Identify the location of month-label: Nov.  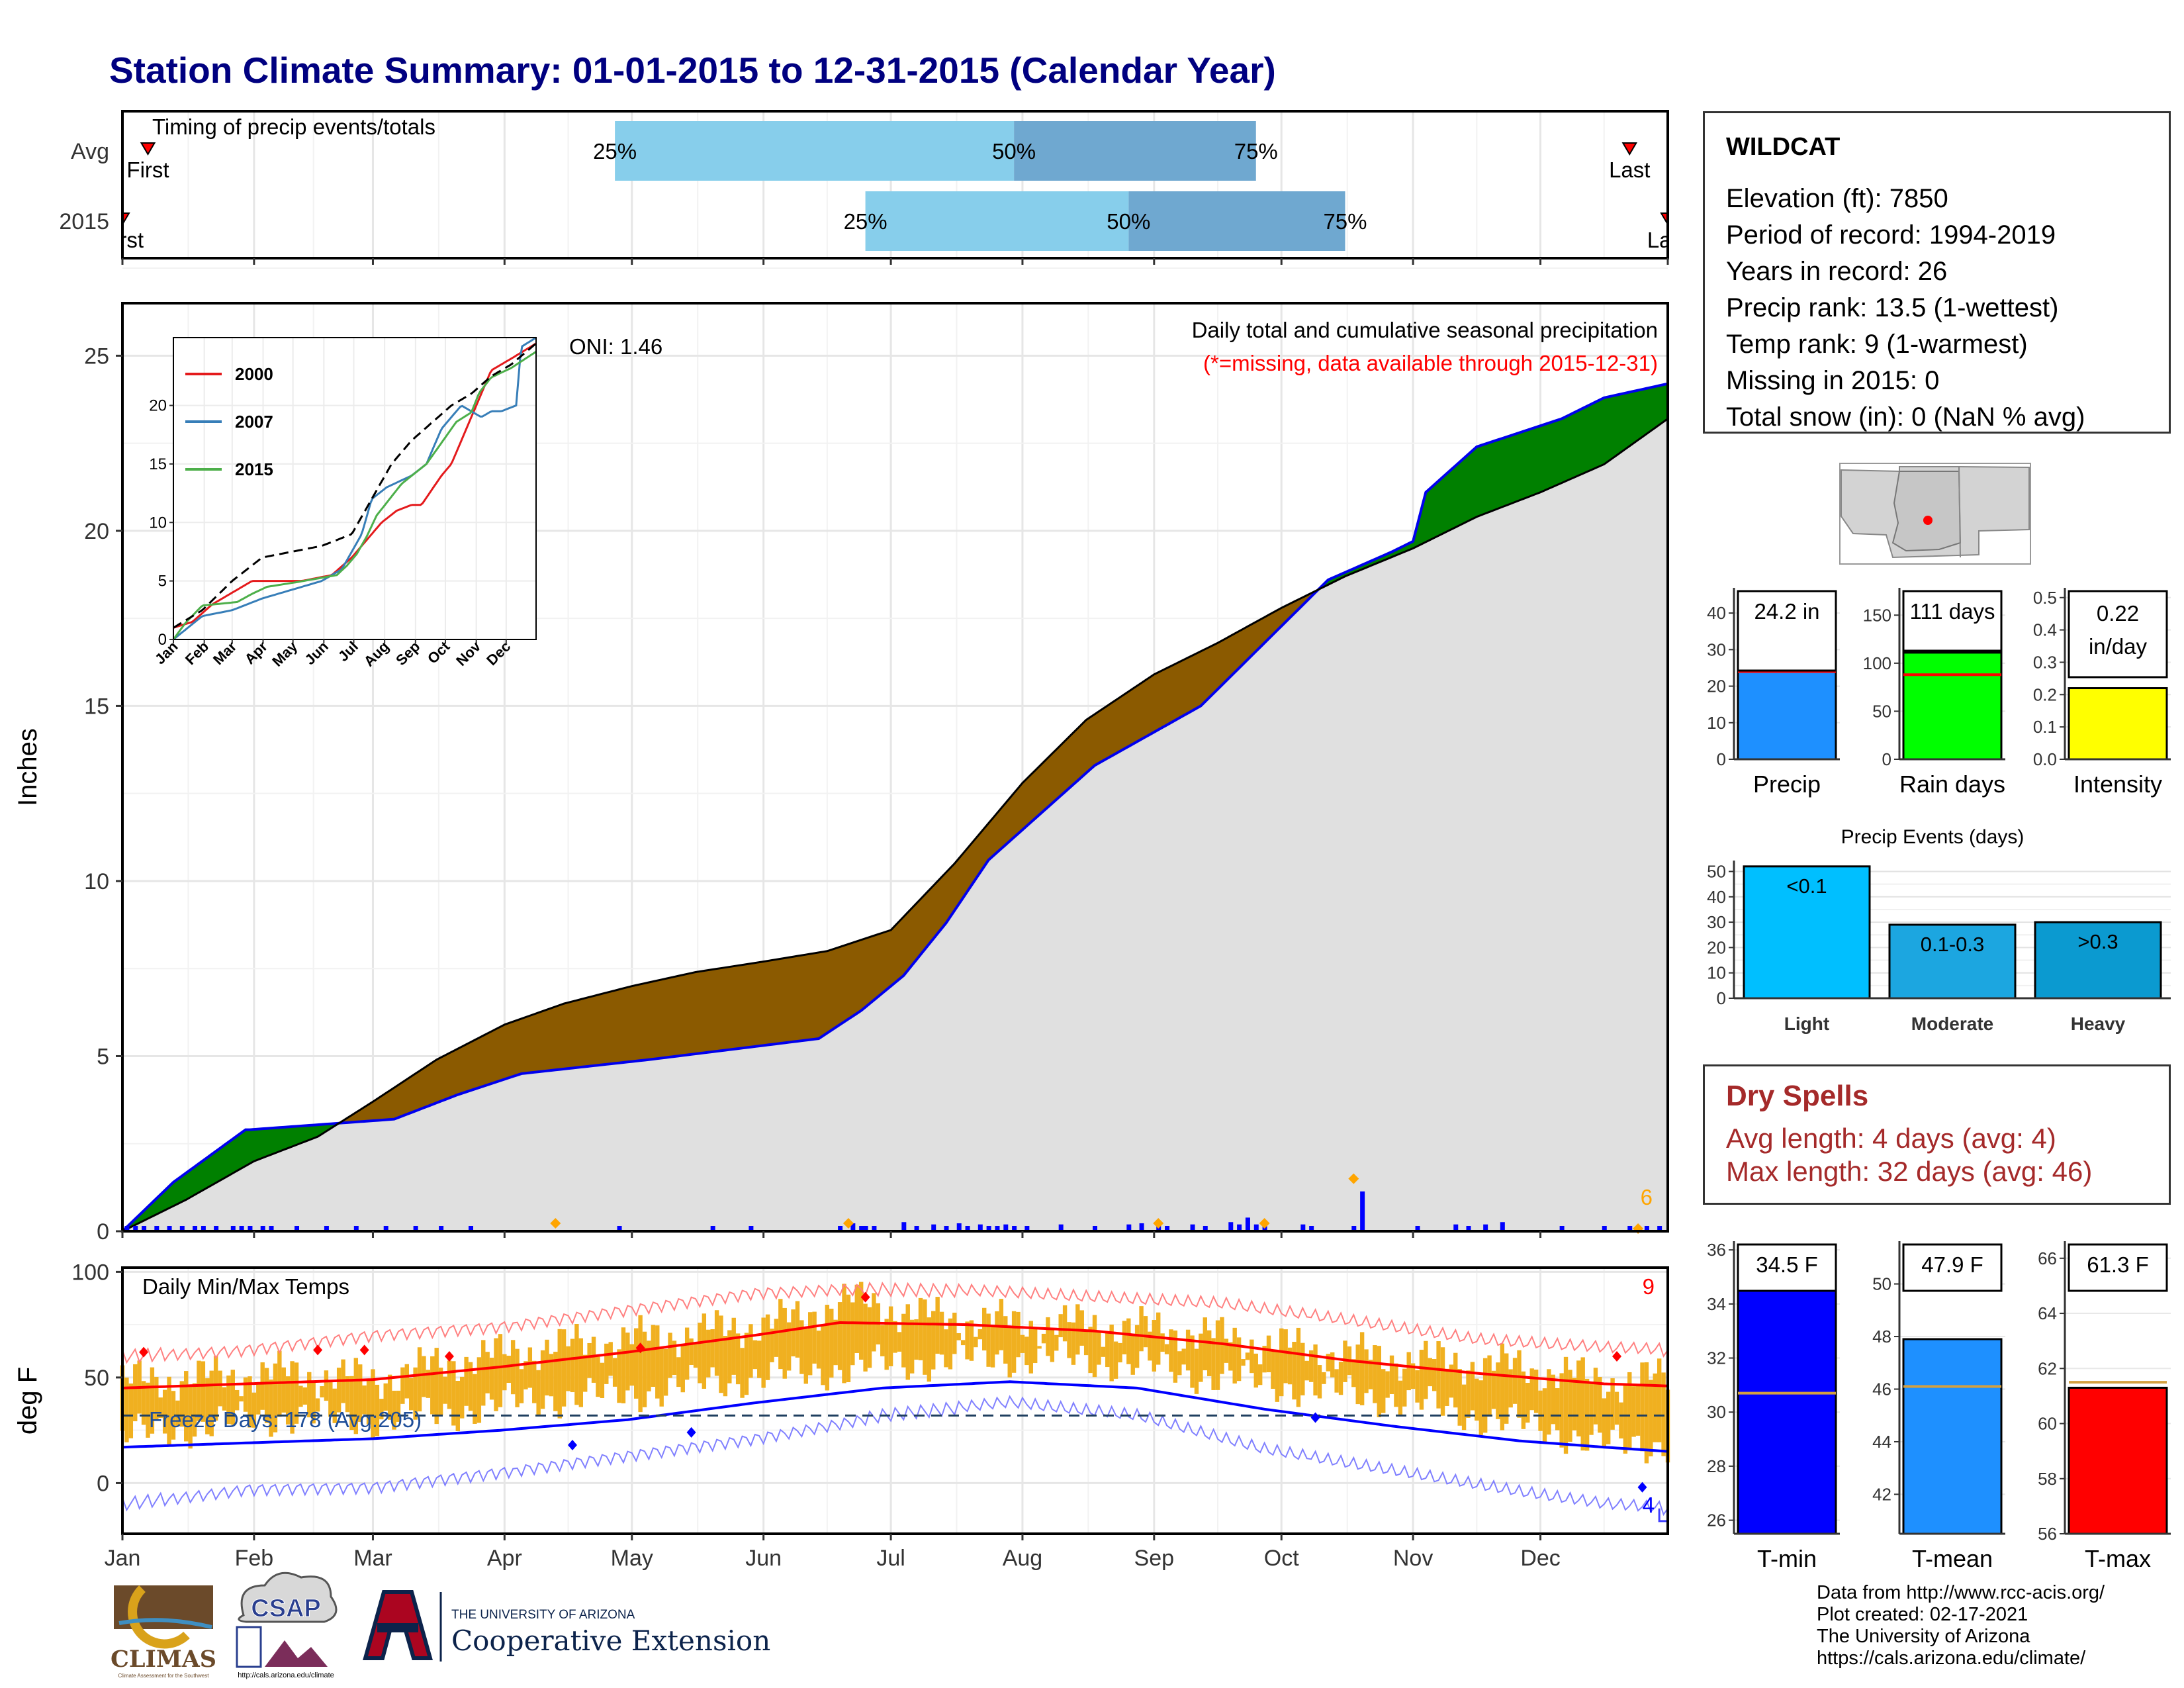
(1413, 1558).